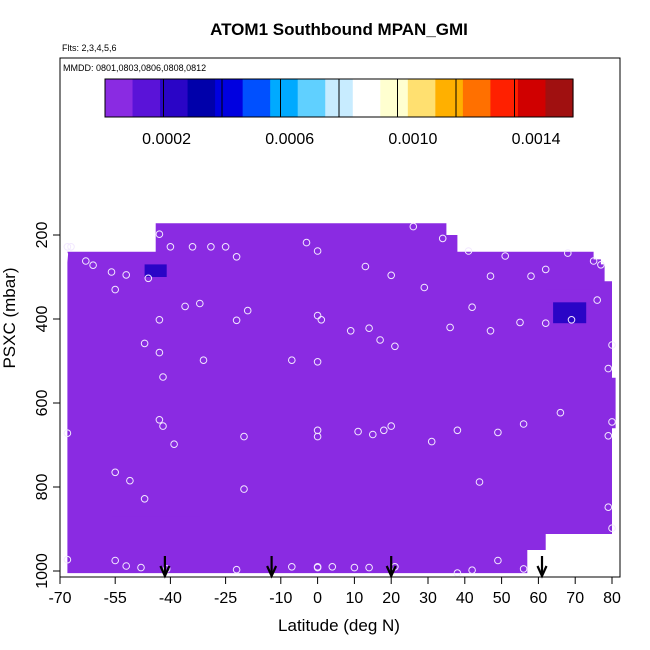  What do you see at coordinates (289, 139) in the screenshot?
I see `colorbar-tick-label: 0.0006` at bounding box center [289, 139].